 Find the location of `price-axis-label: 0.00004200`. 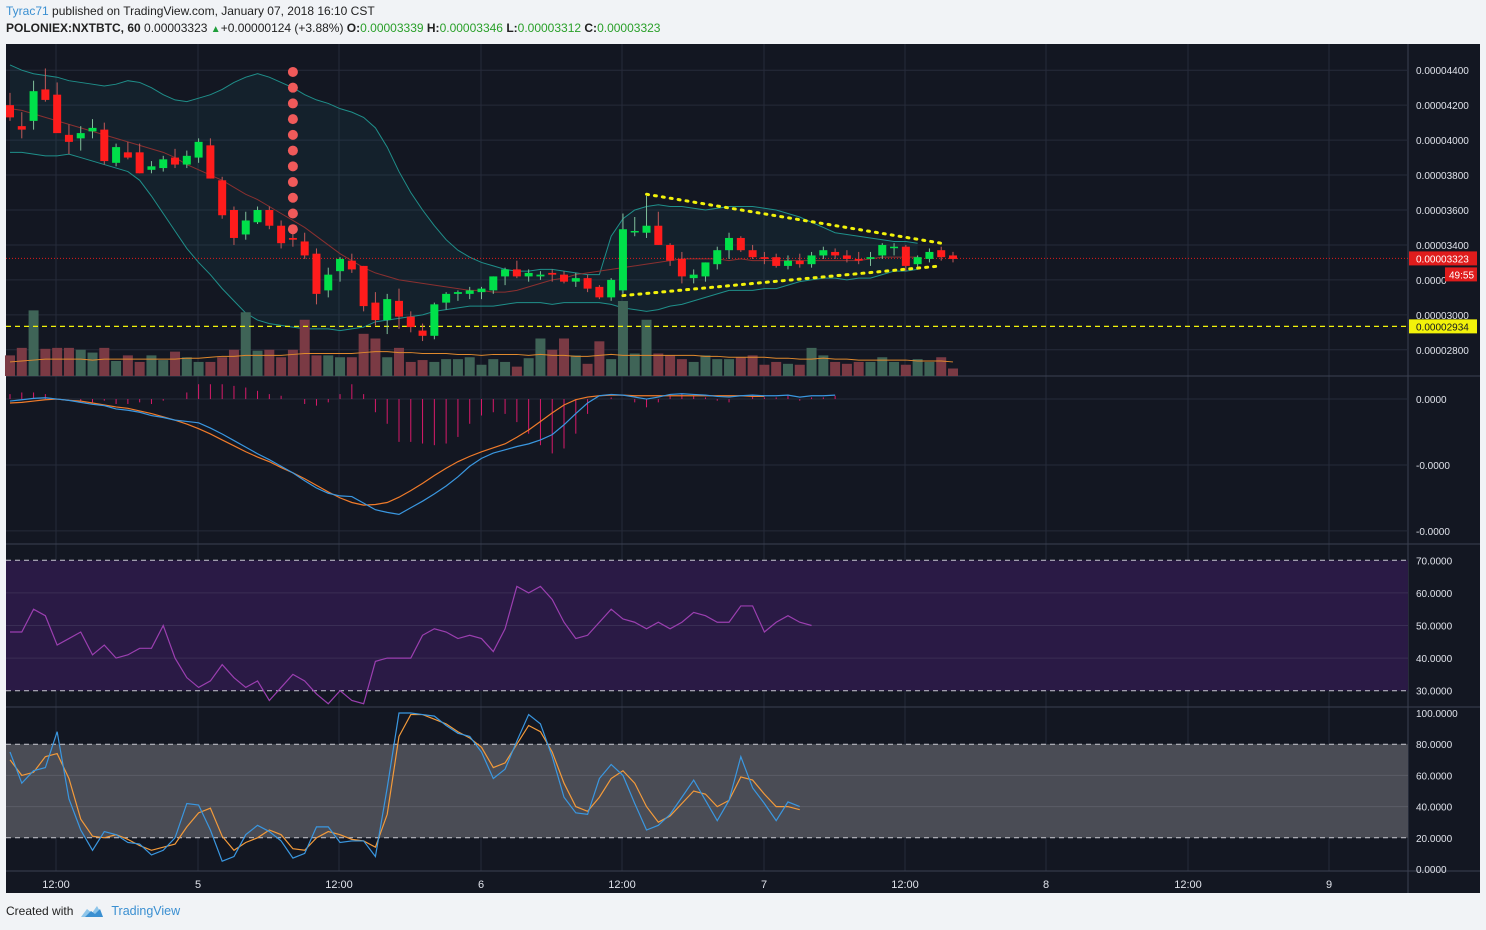

price-axis-label: 0.00004200 is located at coordinates (1442, 106).